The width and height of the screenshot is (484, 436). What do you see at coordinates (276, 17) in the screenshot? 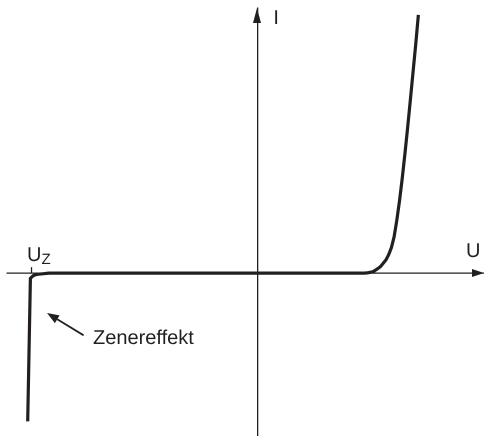
I see `y-axis-title: I` at bounding box center [276, 17].